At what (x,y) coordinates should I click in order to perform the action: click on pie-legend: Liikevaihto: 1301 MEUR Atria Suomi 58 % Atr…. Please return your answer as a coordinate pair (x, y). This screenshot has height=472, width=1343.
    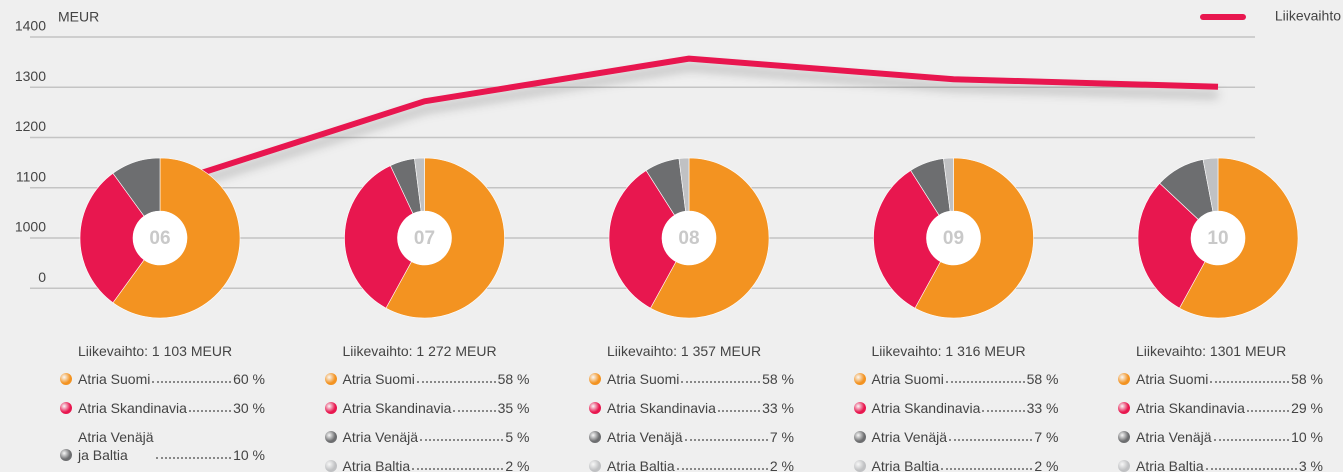
    Looking at the image, I should click on (1220, 406).